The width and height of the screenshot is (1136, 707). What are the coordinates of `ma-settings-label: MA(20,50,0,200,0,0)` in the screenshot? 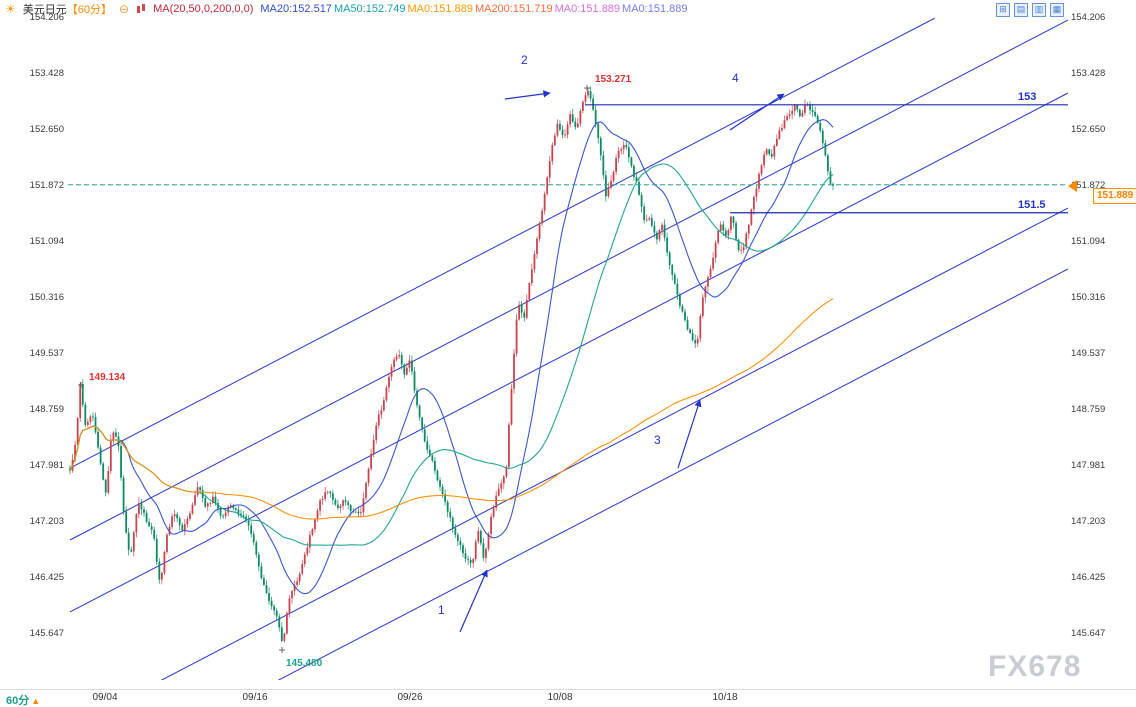 It's located at (203, 9).